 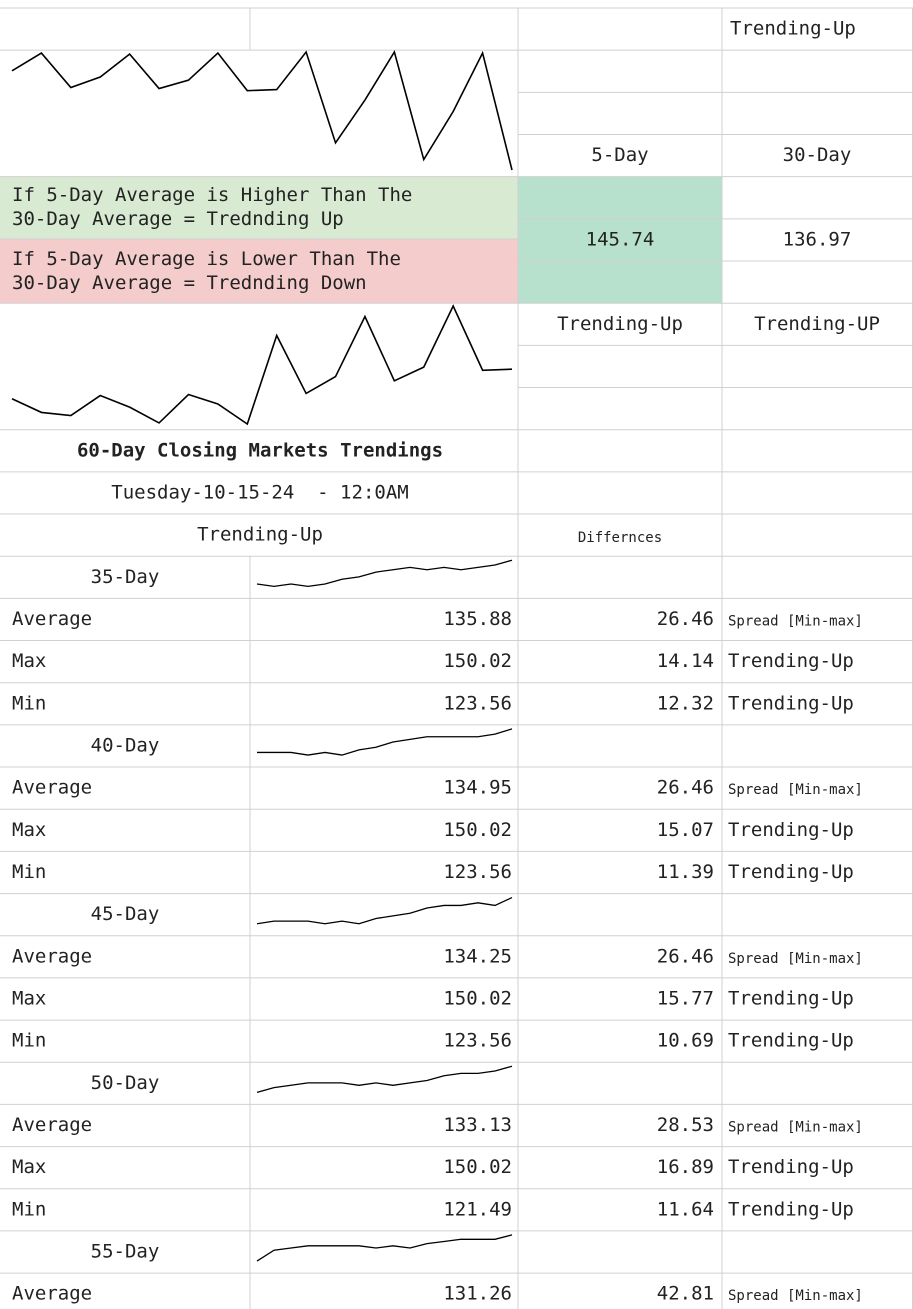 I want to click on row-difference: 15.77, so click(x=685, y=998).